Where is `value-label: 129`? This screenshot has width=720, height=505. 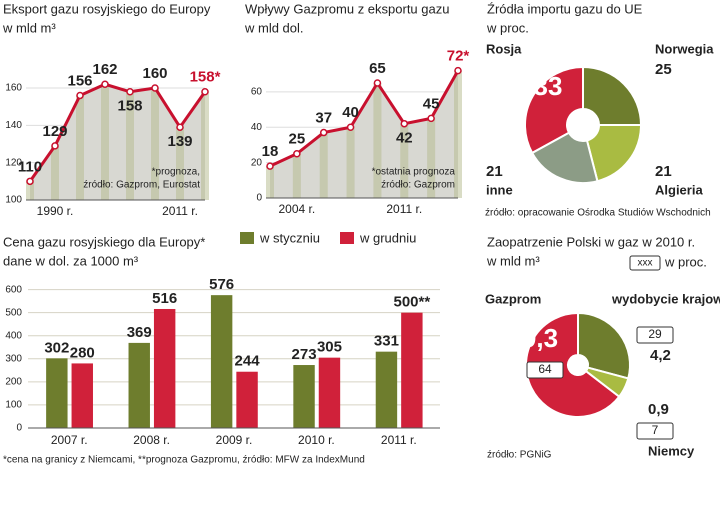
value-label: 129 is located at coordinates (54, 131).